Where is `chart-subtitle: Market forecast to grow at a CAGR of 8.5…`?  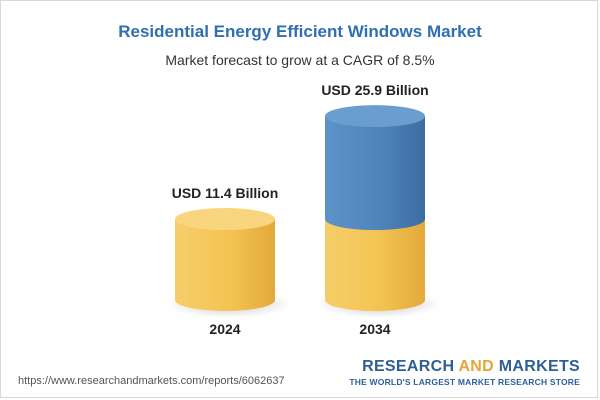
chart-subtitle: Market forecast to grow at a CAGR of 8.5… is located at coordinates (300, 60).